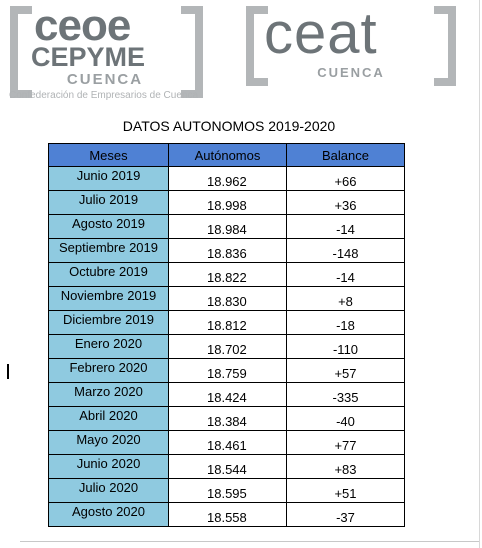 This screenshot has width=482, height=548. Describe the element at coordinates (108, 250) in the screenshot. I see `cell-mes: Septiembre 2019` at that location.